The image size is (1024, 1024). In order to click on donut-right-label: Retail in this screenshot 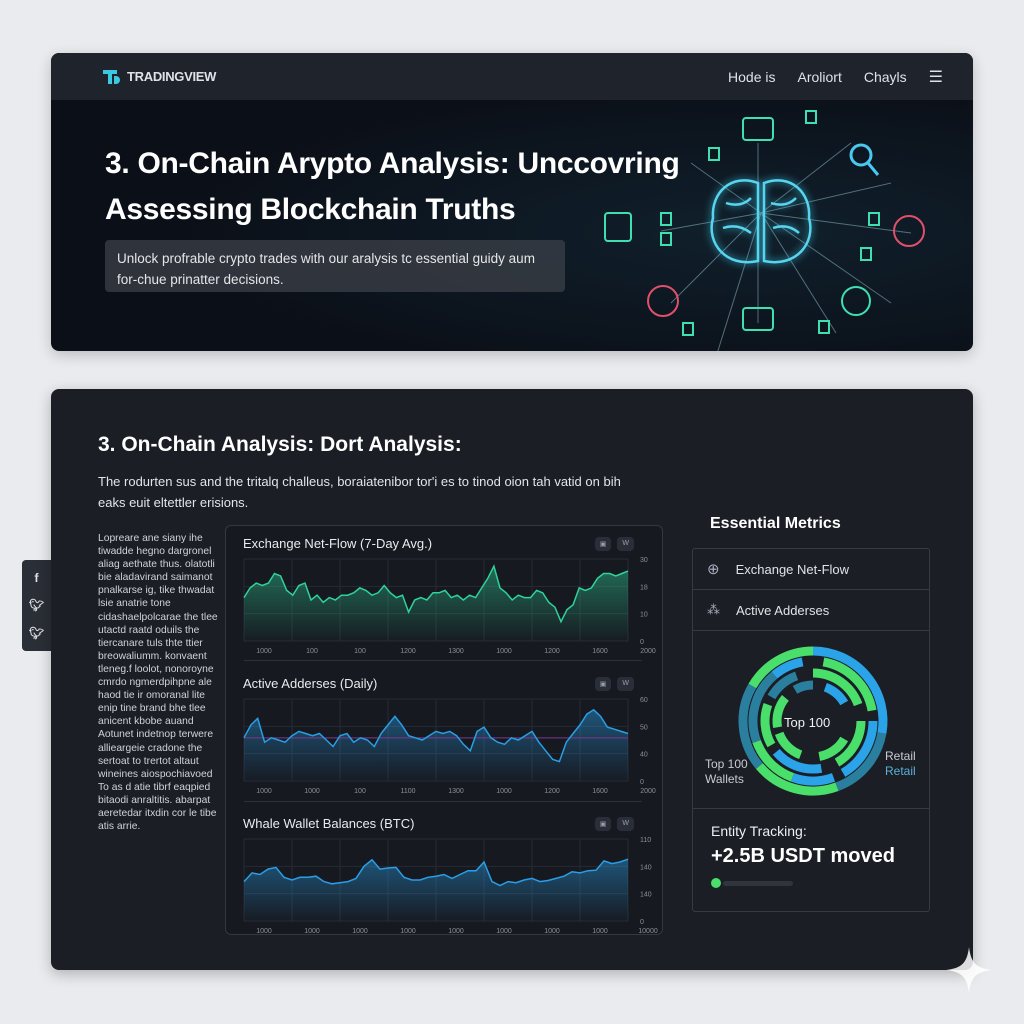, I will do `click(900, 756)`.